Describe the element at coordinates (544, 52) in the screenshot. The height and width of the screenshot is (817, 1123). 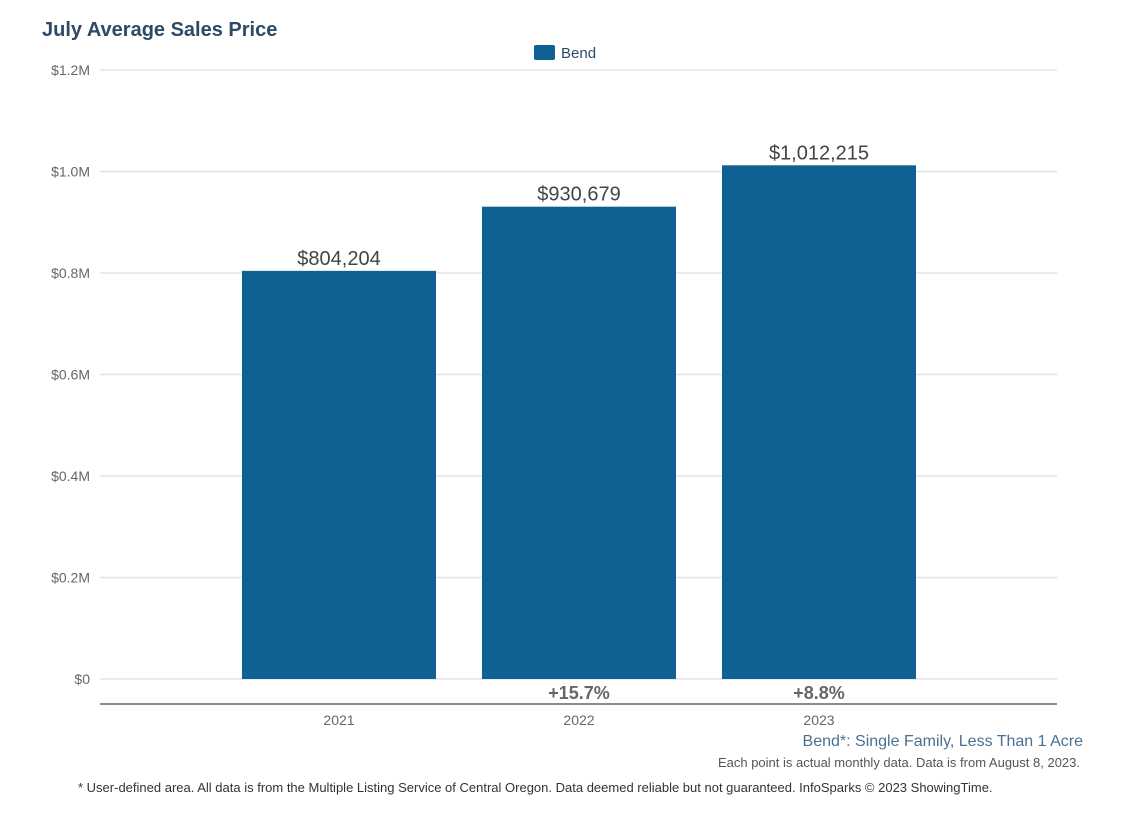
I see `legend-swatch` at that location.